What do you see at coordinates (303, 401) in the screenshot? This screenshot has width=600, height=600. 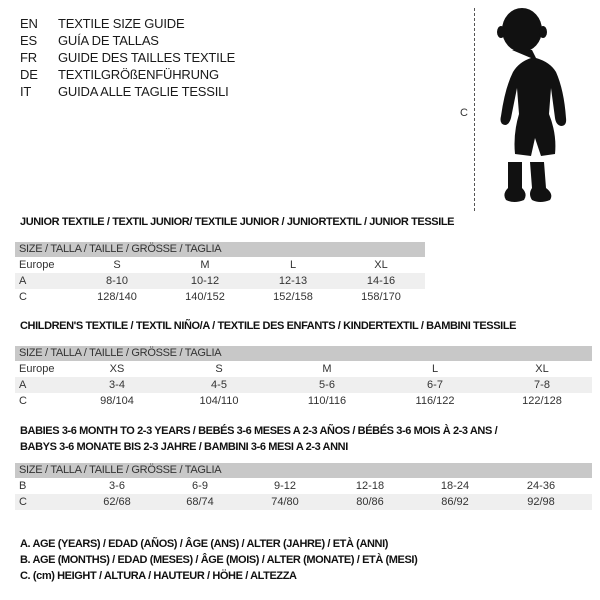 I see `table-row: C 98/104 104/110 110/116 116/122 122/128` at bounding box center [303, 401].